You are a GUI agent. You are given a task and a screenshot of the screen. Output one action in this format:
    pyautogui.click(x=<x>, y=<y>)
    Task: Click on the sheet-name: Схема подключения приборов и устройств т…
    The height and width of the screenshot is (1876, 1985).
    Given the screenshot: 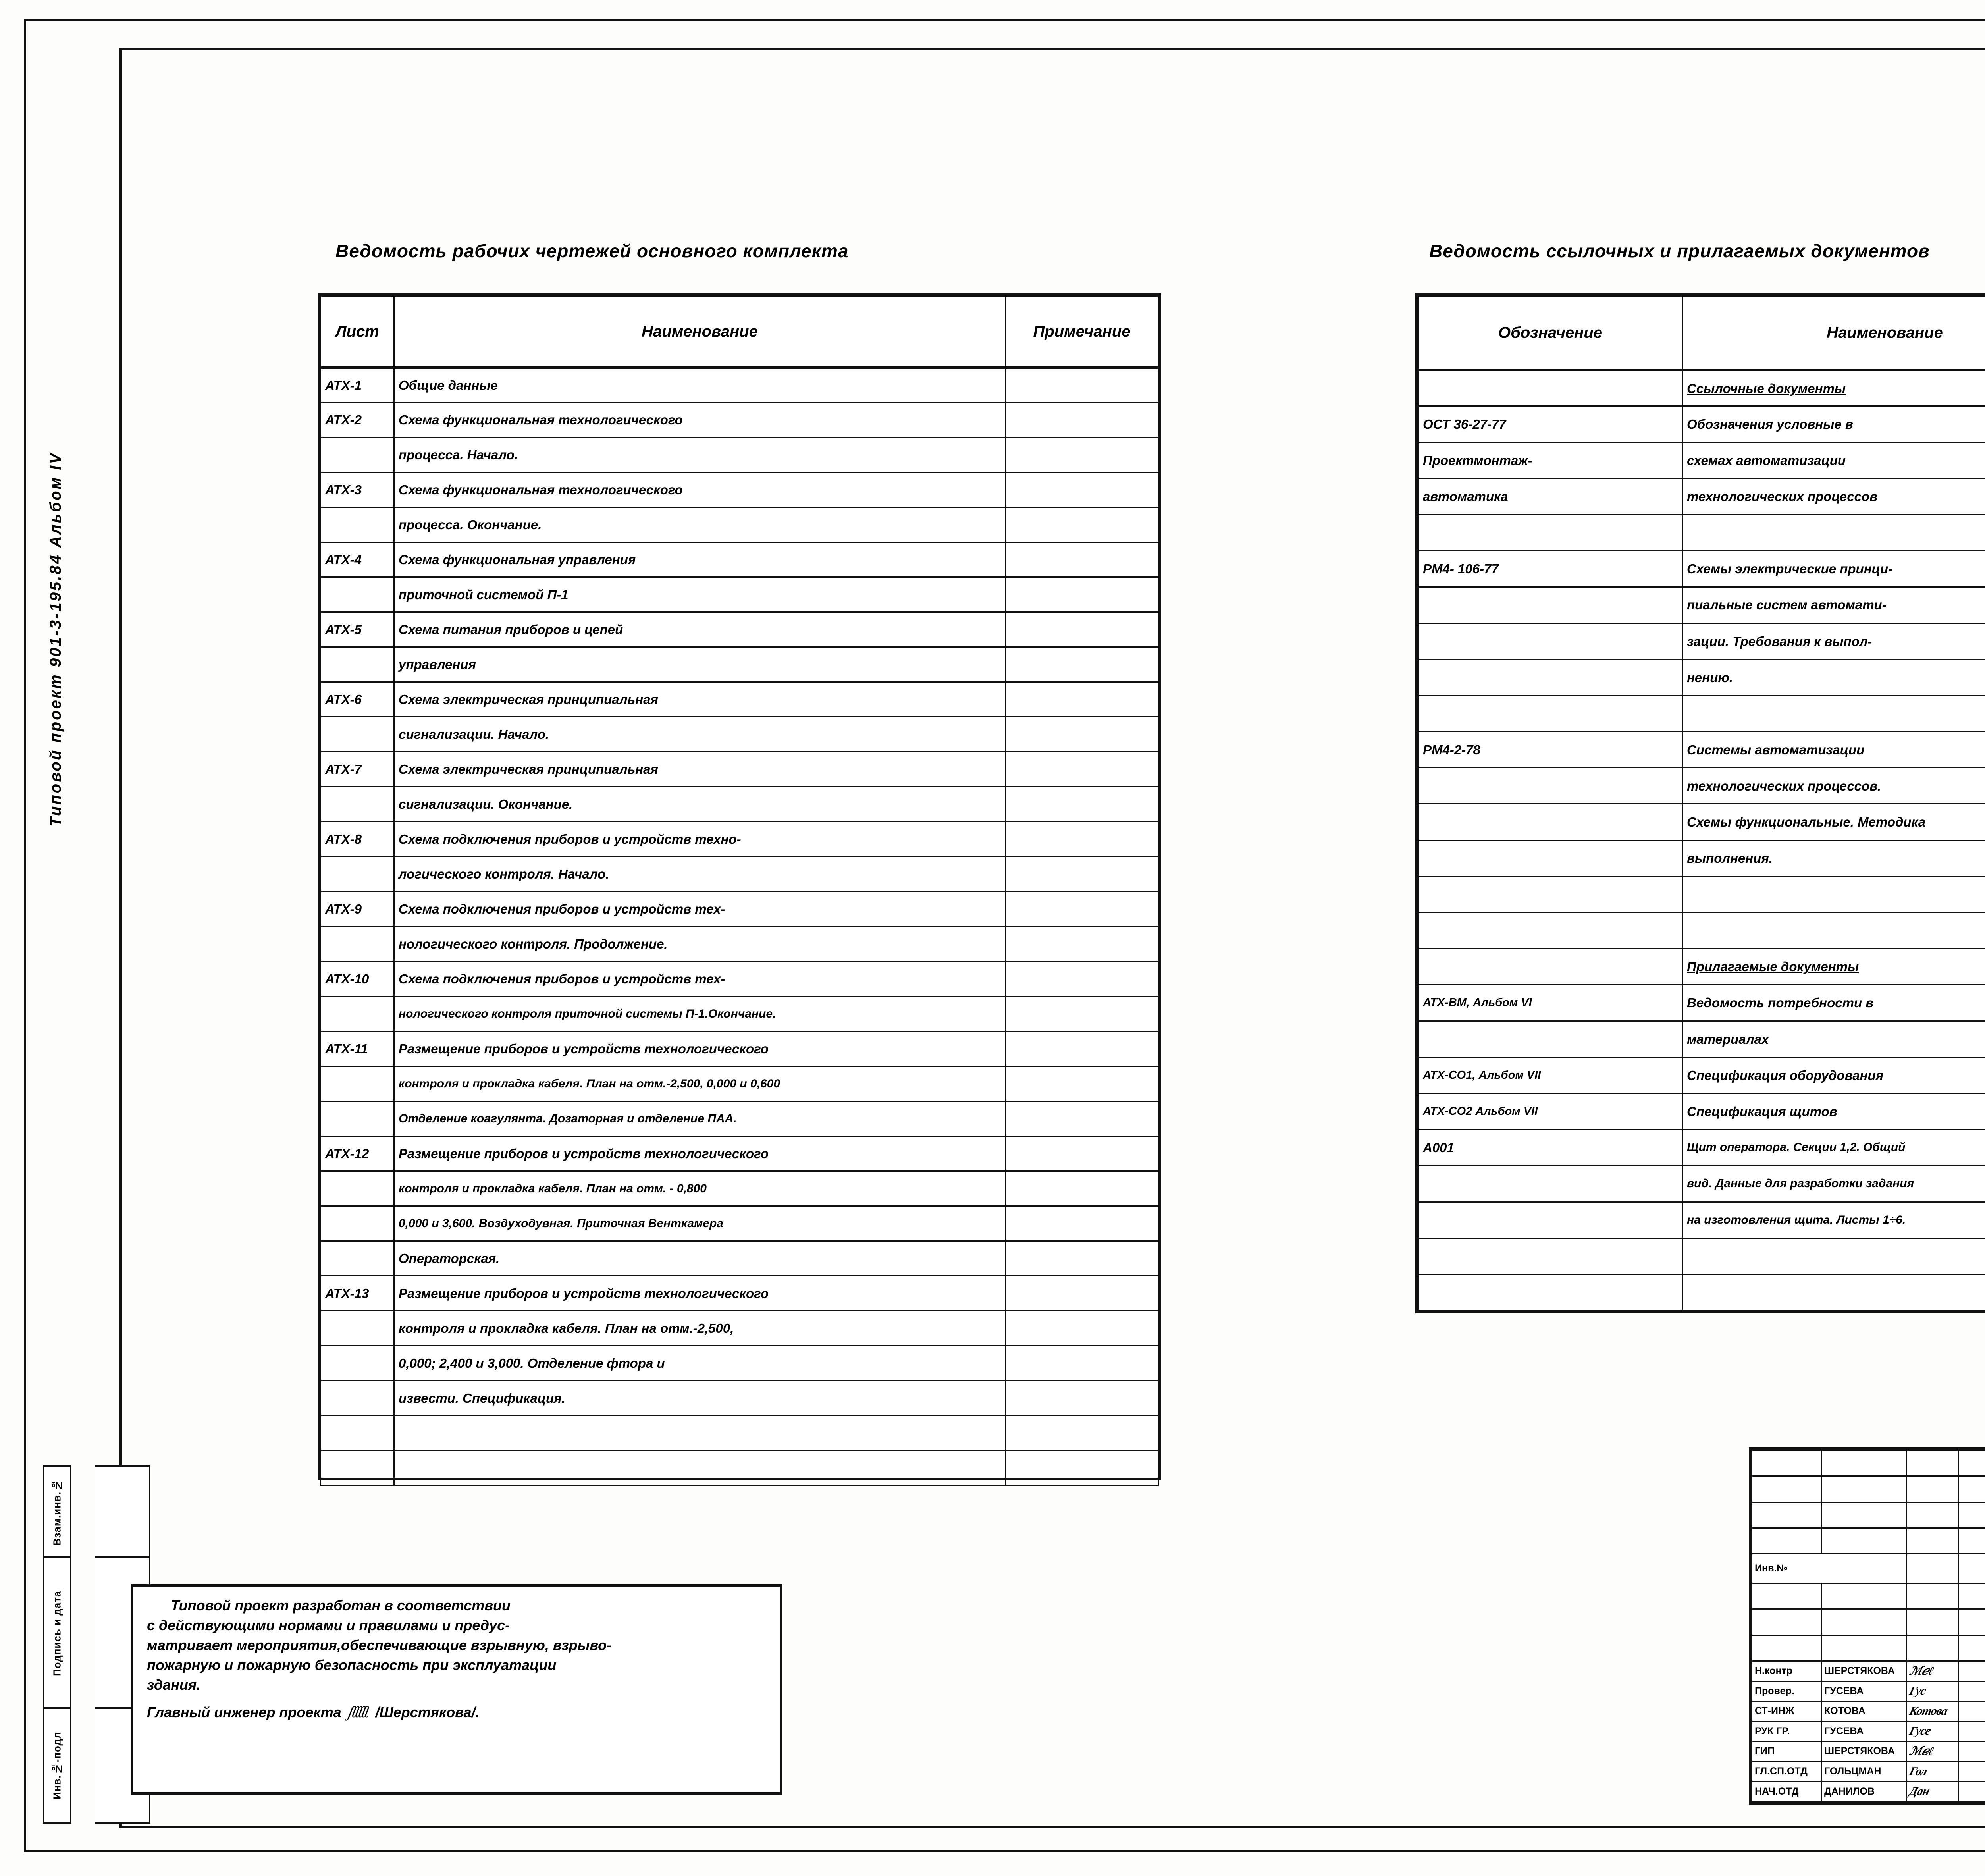 What is the action you would take?
    pyautogui.click(x=699, y=909)
    